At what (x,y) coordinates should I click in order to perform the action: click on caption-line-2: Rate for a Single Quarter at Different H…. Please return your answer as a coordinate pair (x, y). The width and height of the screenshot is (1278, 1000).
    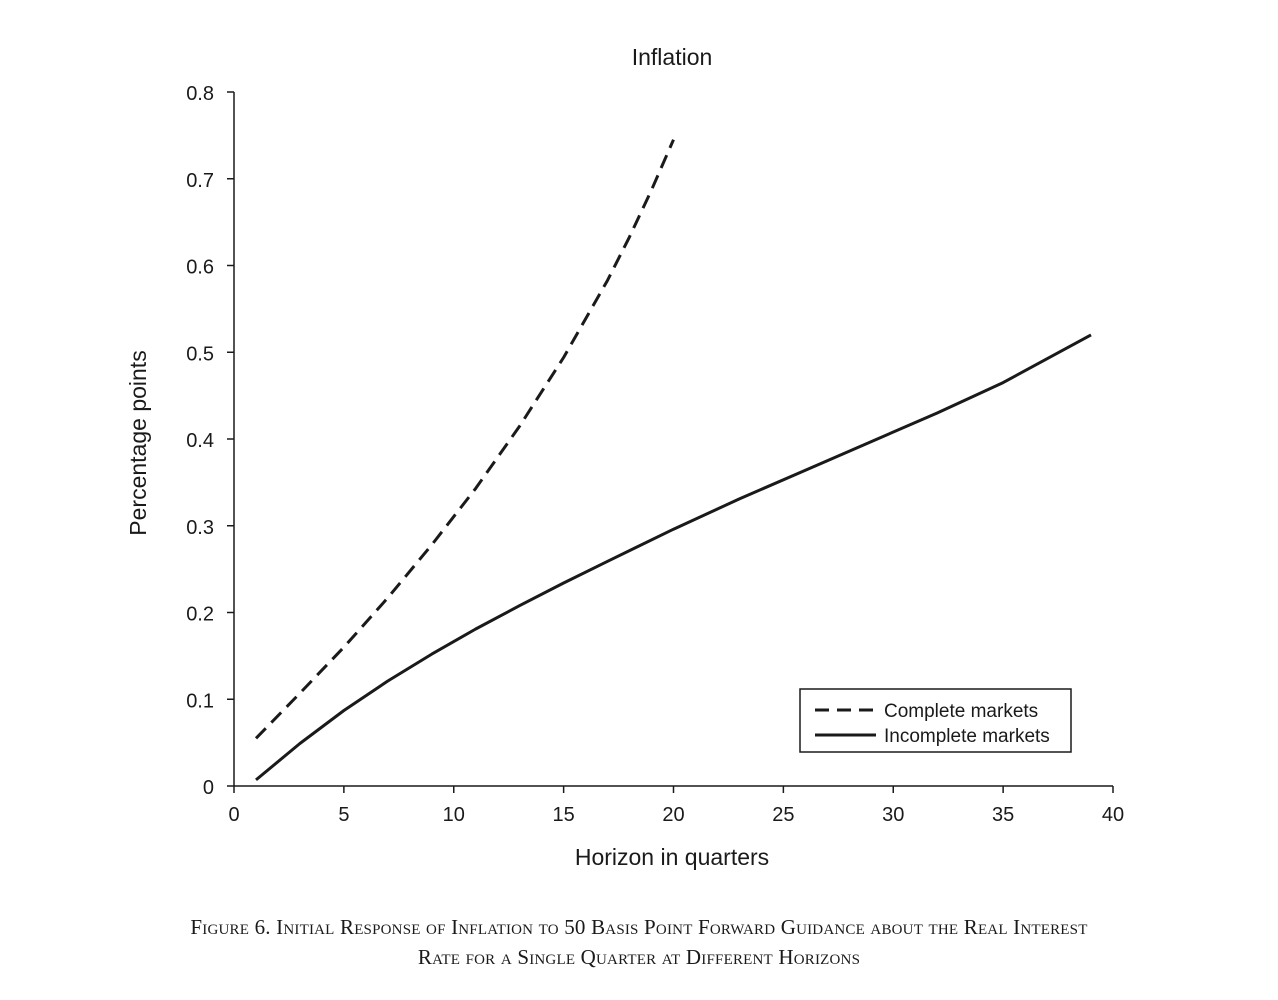
    Looking at the image, I should click on (639, 957).